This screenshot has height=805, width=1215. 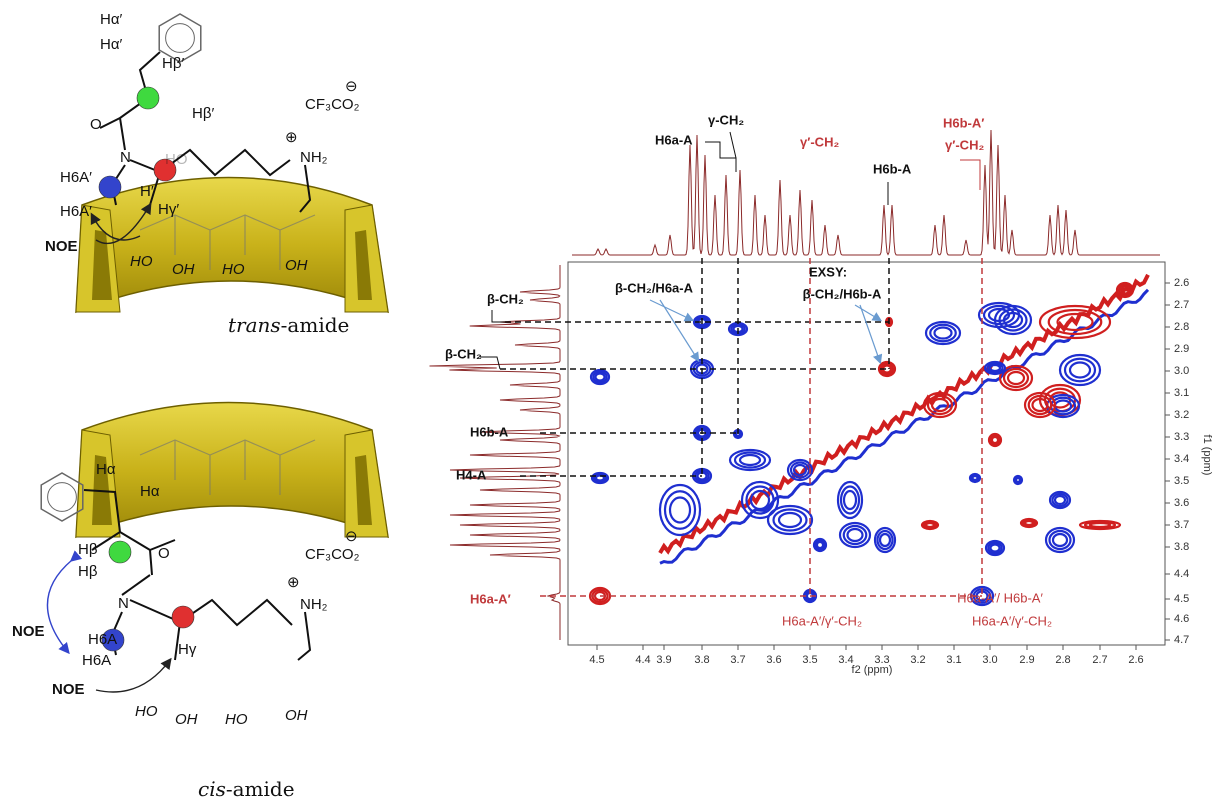 What do you see at coordinates (663, 660) in the screenshot?
I see `x-tick-label: 3.9` at bounding box center [663, 660].